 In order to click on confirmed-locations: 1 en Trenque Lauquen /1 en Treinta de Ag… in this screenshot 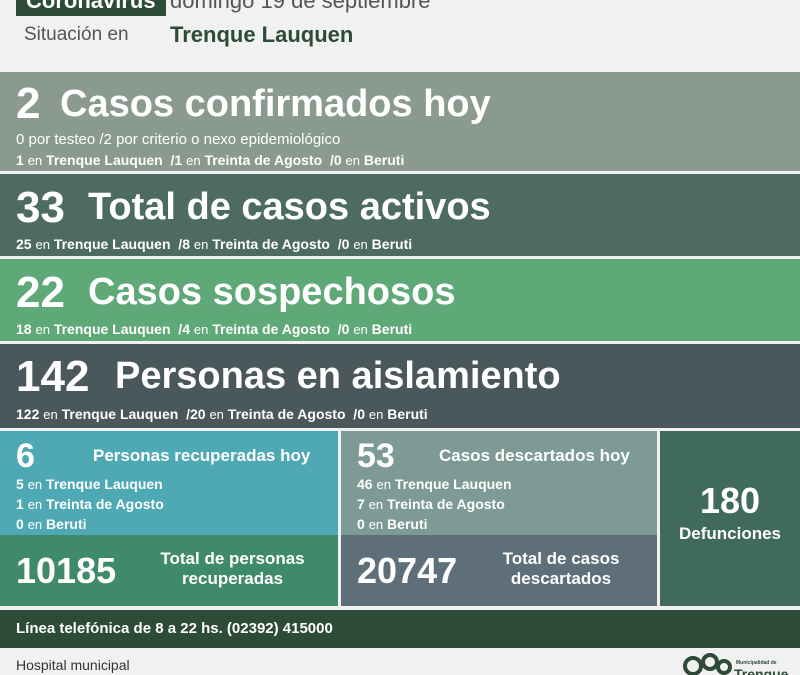, I will do `click(210, 160)`.